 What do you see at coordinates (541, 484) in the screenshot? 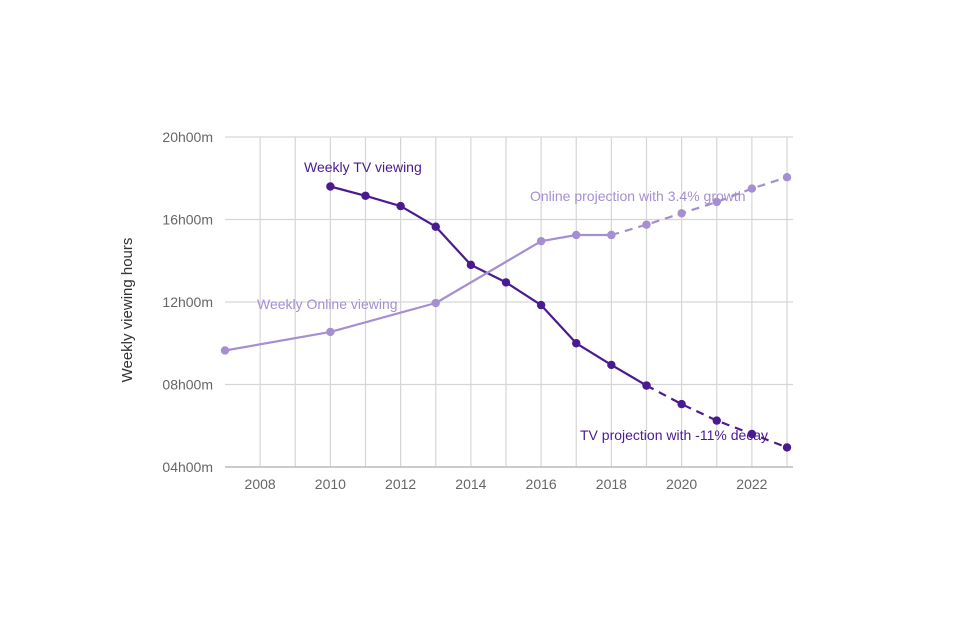
I see `x-tick-label: 2016` at bounding box center [541, 484].